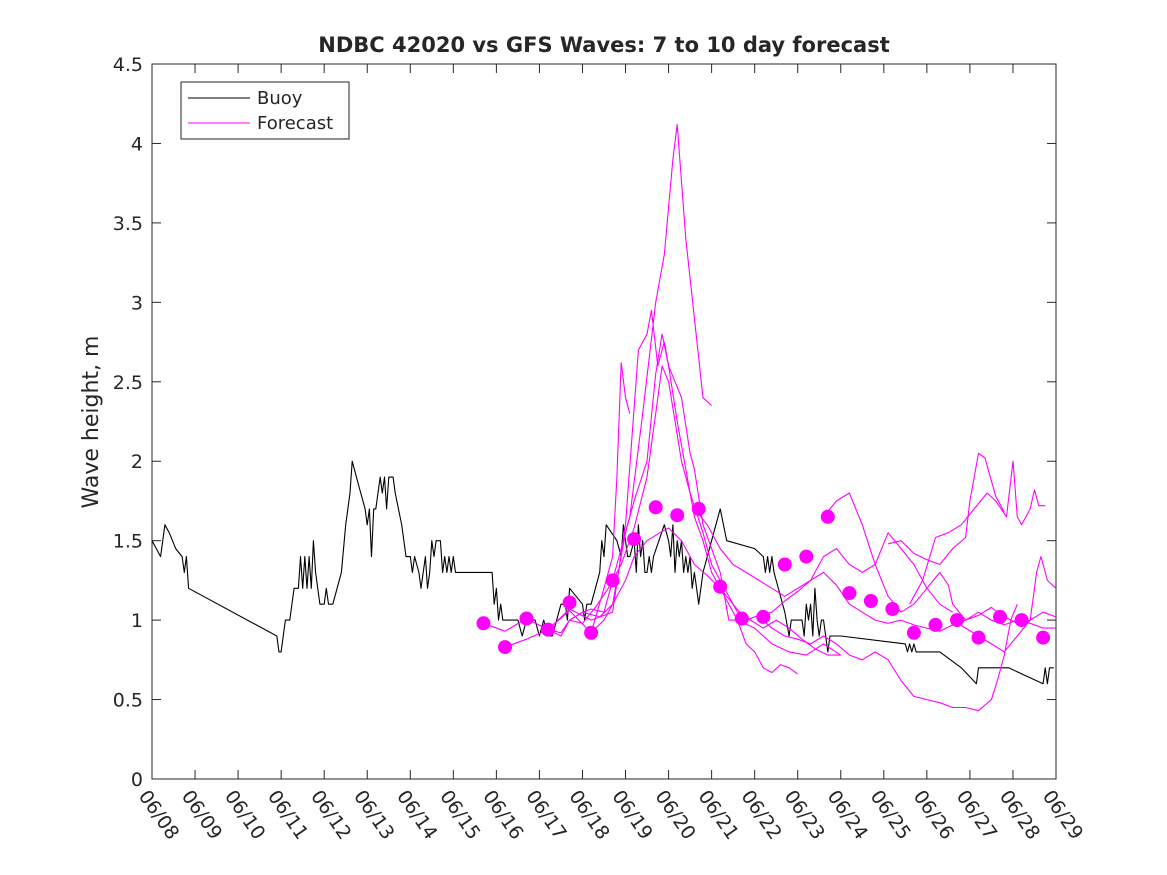 This screenshot has width=1167, height=875. What do you see at coordinates (91, 422) in the screenshot?
I see `y-axis-label: Wave height, m` at bounding box center [91, 422].